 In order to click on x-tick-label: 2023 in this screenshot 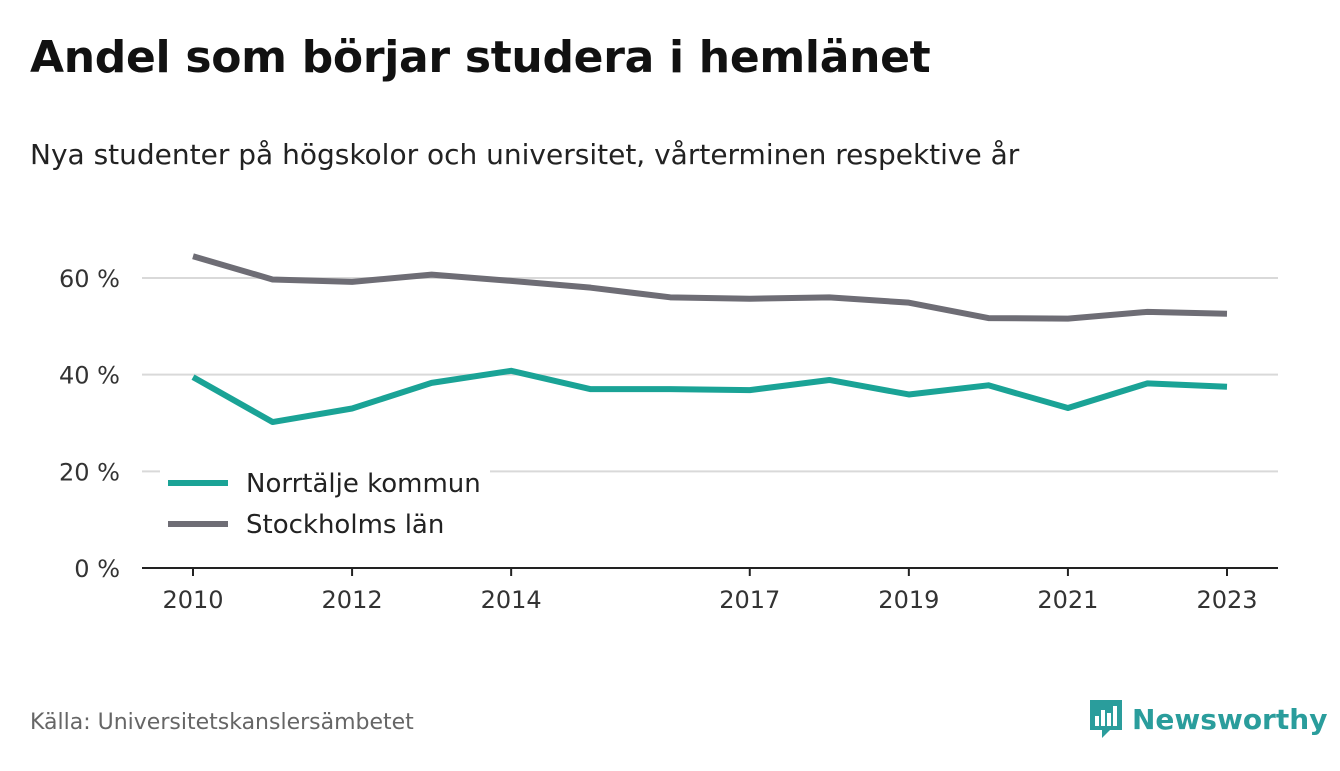, I will do `click(1226, 600)`.